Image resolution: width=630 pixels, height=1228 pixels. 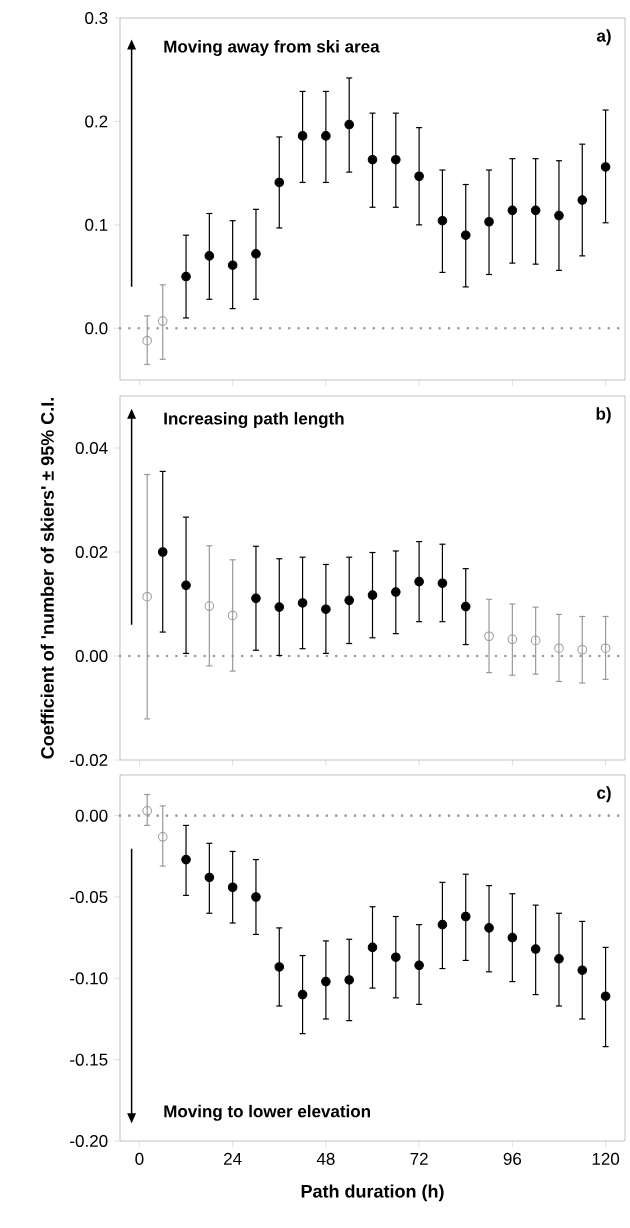 What do you see at coordinates (91, 448) in the screenshot?
I see `y-tick-label: 0.04` at bounding box center [91, 448].